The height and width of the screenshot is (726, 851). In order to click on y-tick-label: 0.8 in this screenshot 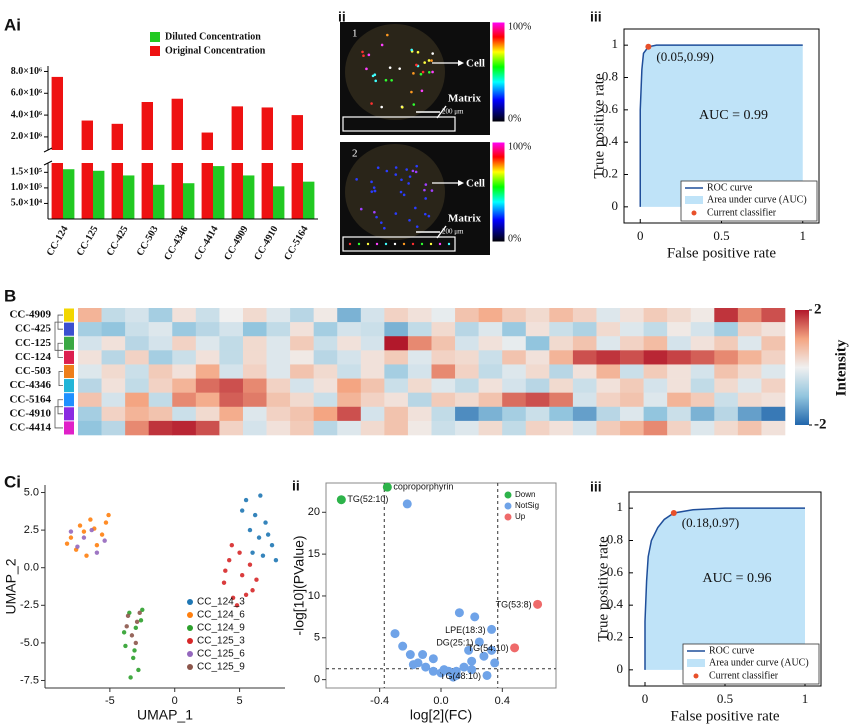, I will do `click(610, 75)`.